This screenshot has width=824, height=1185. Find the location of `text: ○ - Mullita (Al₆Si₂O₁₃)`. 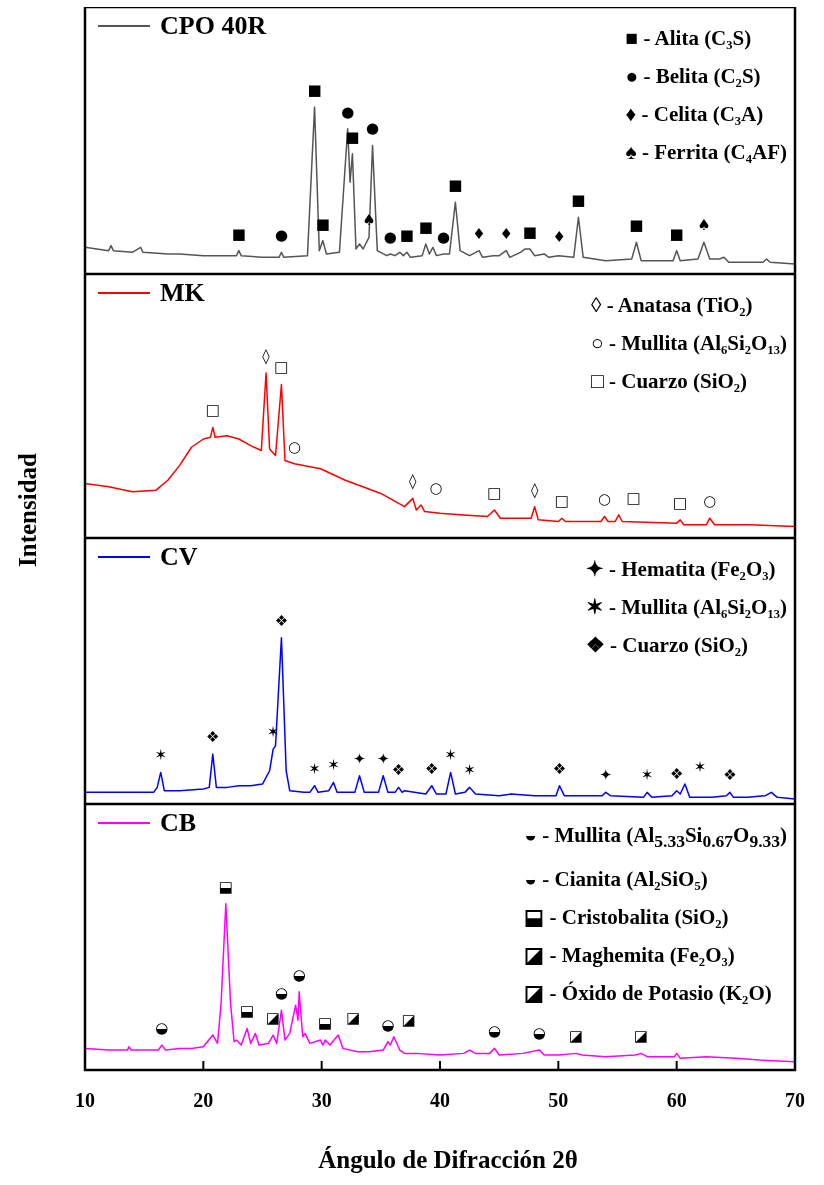

text: ○ - Mullita (Al₆Si₂O₁₃) is located at coordinates (689, 343).